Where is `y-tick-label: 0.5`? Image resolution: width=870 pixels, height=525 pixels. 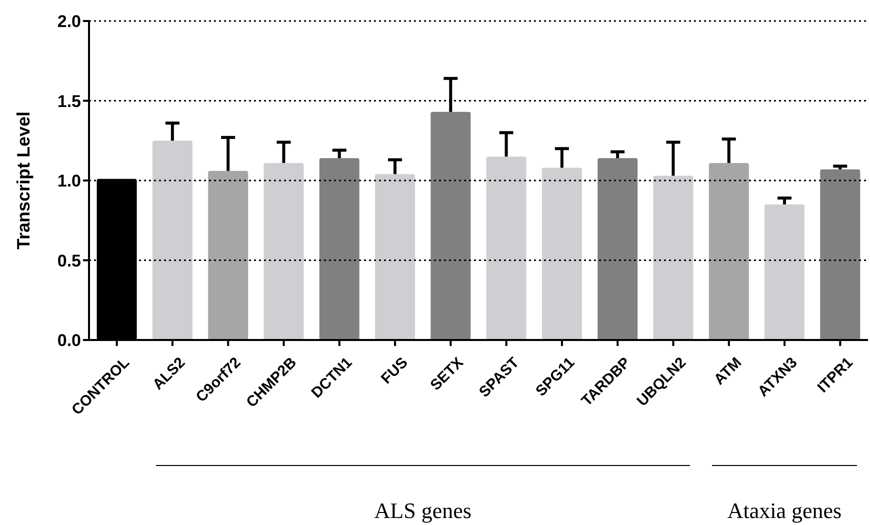
y-tick-label: 0.5 is located at coordinates (69, 260).